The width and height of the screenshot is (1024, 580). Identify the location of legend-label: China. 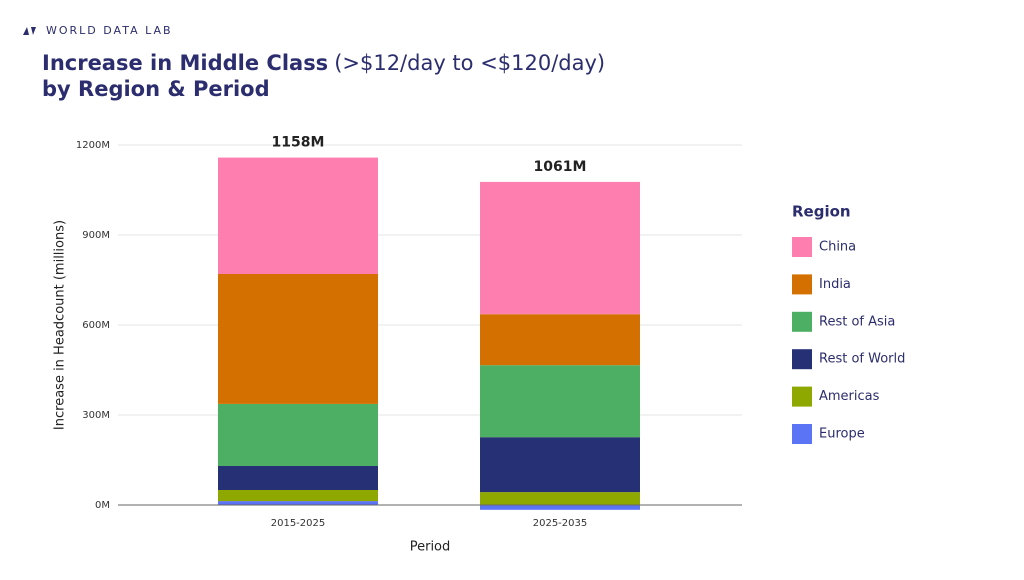
(837, 247).